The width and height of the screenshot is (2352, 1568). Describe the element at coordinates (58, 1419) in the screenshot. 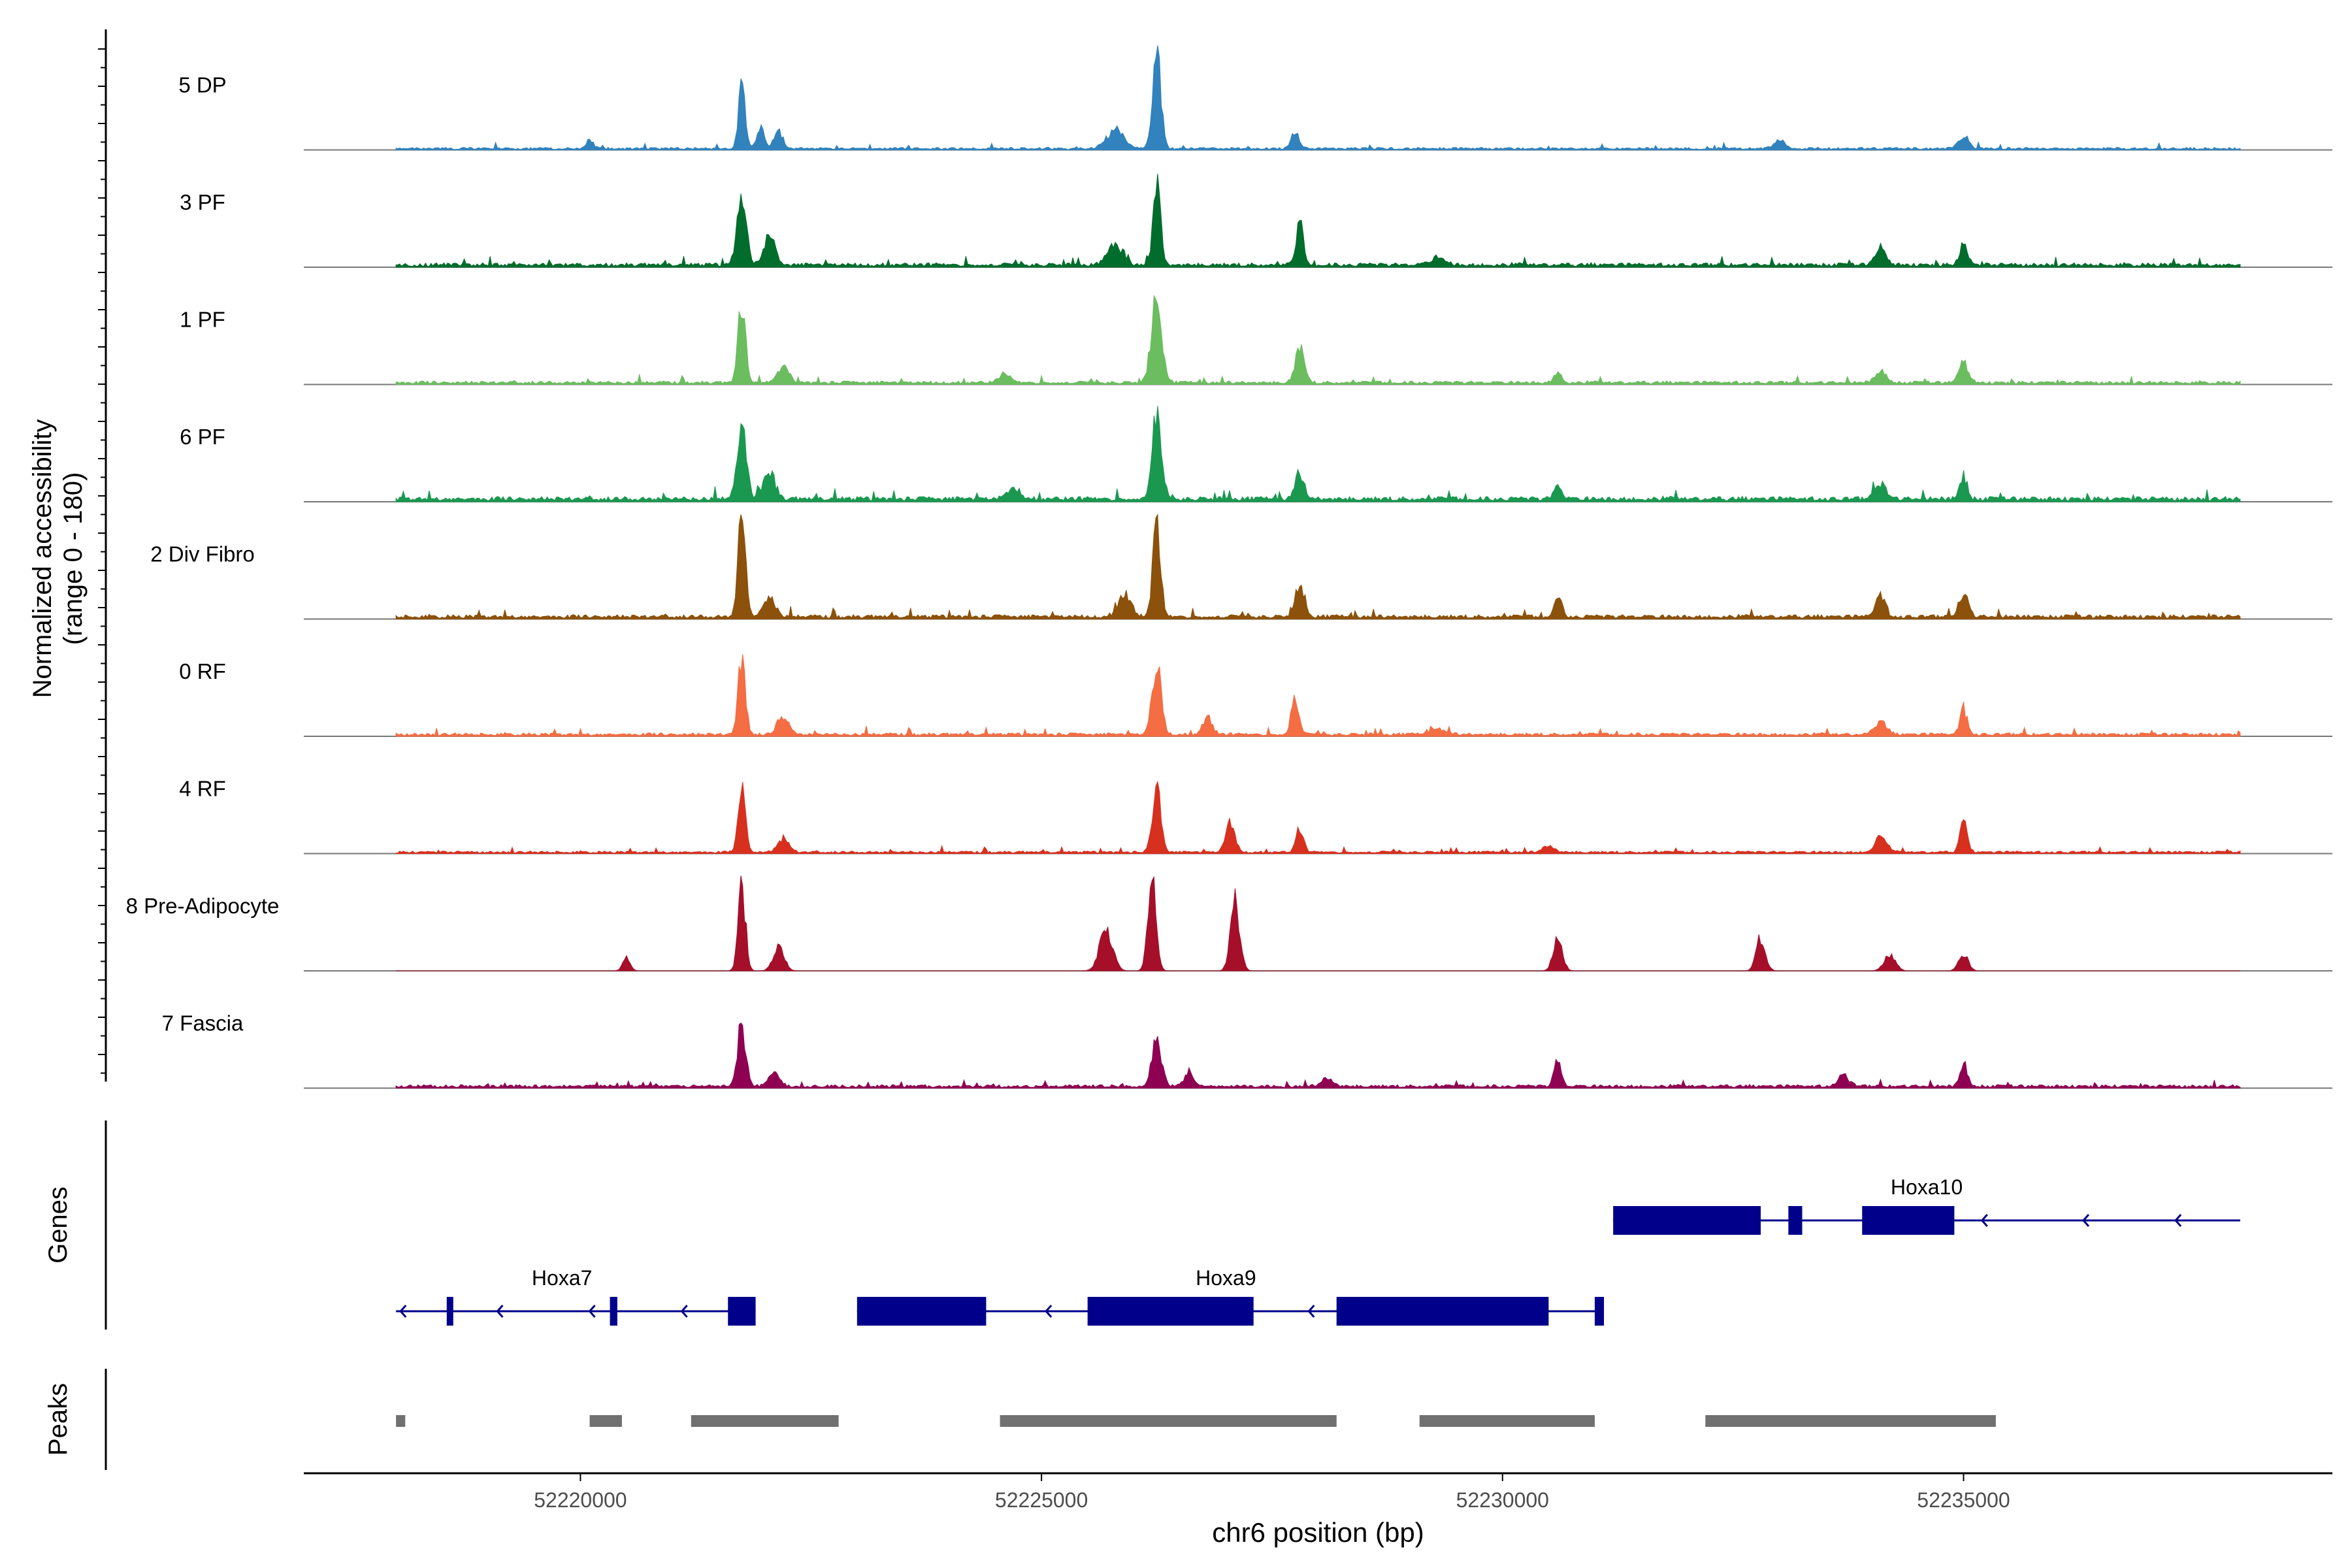

I see `peaks-label: Peaks` at that location.